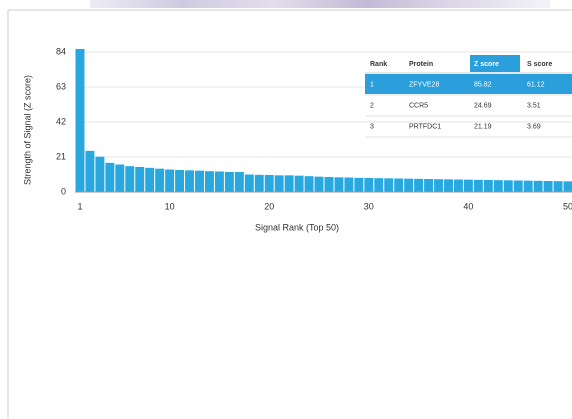 The image size is (572, 419). Describe the element at coordinates (369, 206) in the screenshot. I see `x-tick-label: 30` at that location.